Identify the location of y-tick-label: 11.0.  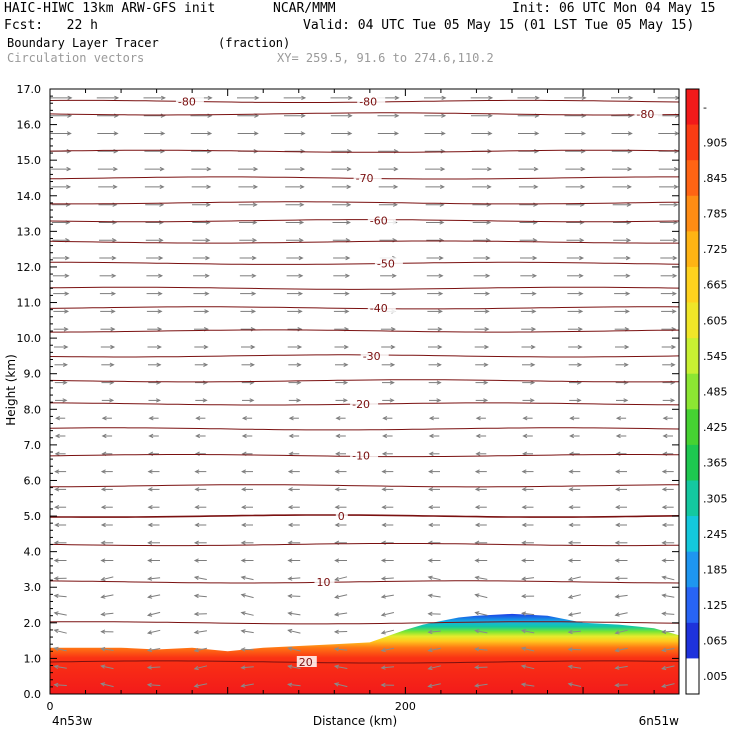
(29, 303).